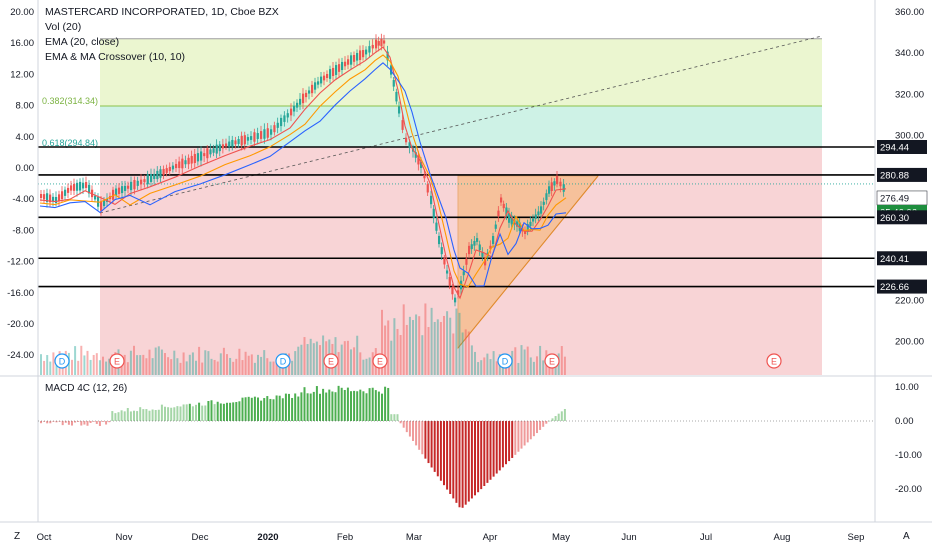 This screenshot has height=550, width=932. I want to click on fib-zone-teal, so click(461, 126).